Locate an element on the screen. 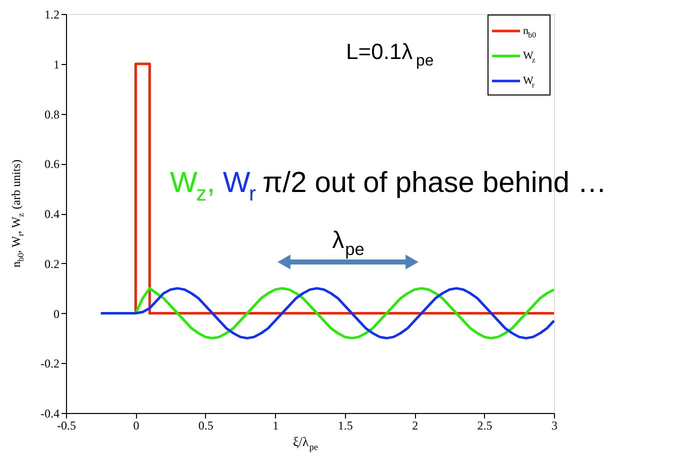  x-tick-label: 1.5 is located at coordinates (345, 425).